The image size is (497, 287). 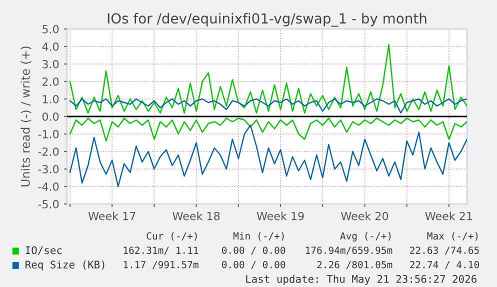 What do you see at coordinates (65, 265) in the screenshot?
I see `legend-label: Req Size (KB)` at bounding box center [65, 265].